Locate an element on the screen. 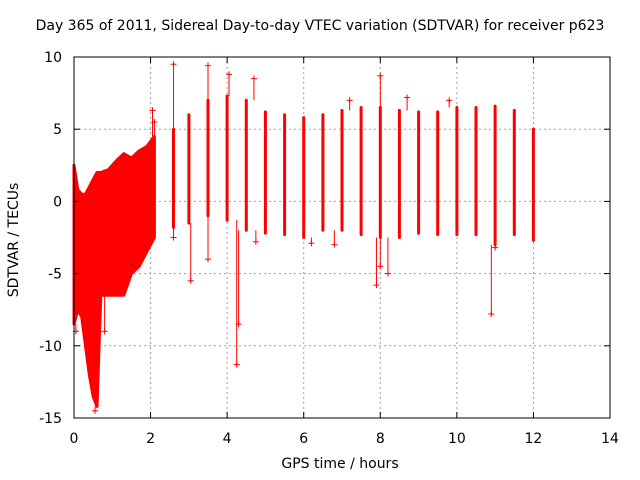  x-tick-label: 10 is located at coordinates (457, 439).